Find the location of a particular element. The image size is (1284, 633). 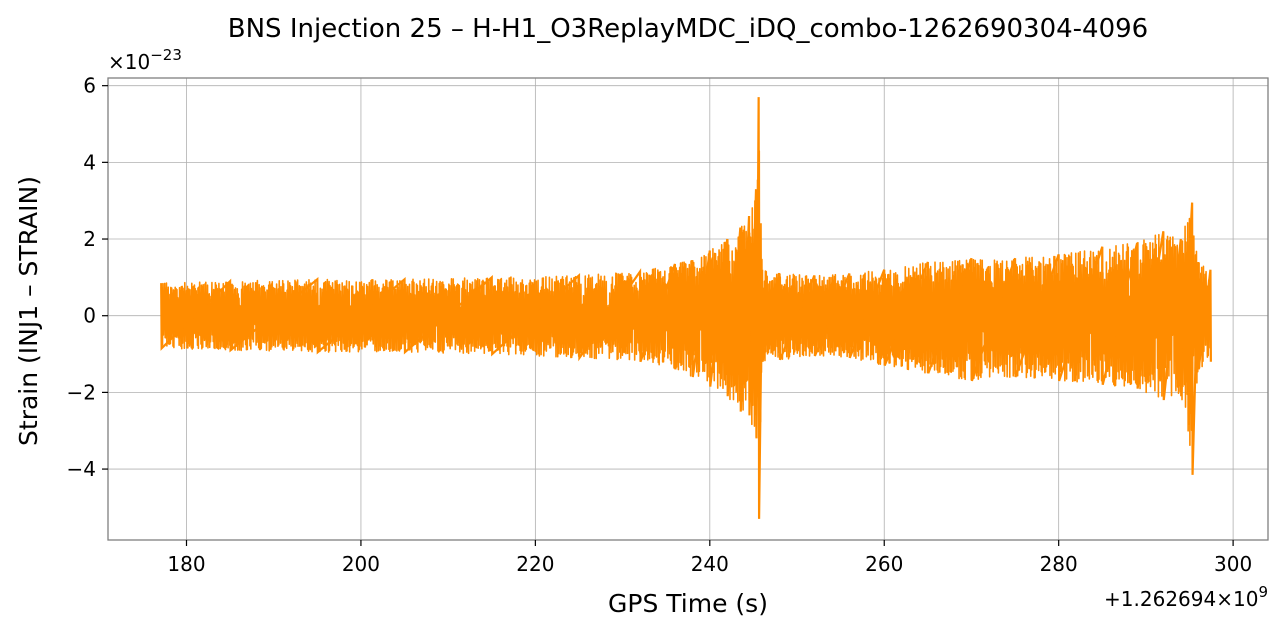

y-tick-label: 4 is located at coordinates (89, 162).